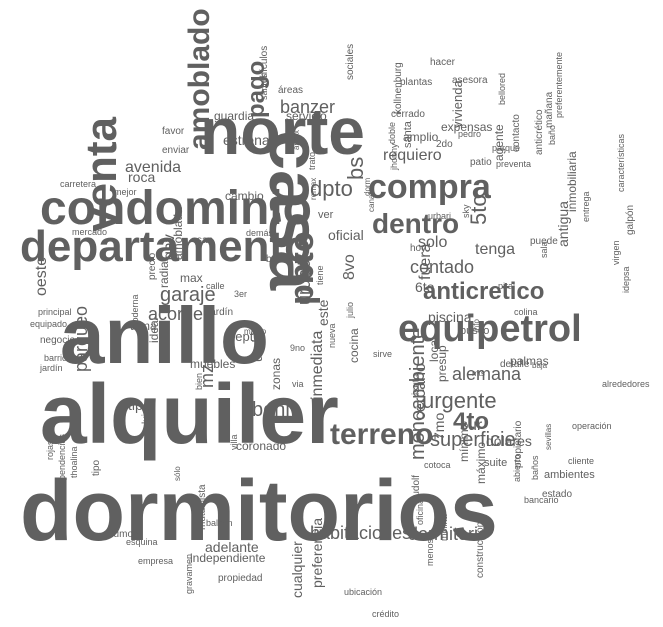 The height and width of the screenshot is (627, 663). Describe the element at coordinates (62, 461) in the screenshot. I see `cloud-word: dependencias` at that location.